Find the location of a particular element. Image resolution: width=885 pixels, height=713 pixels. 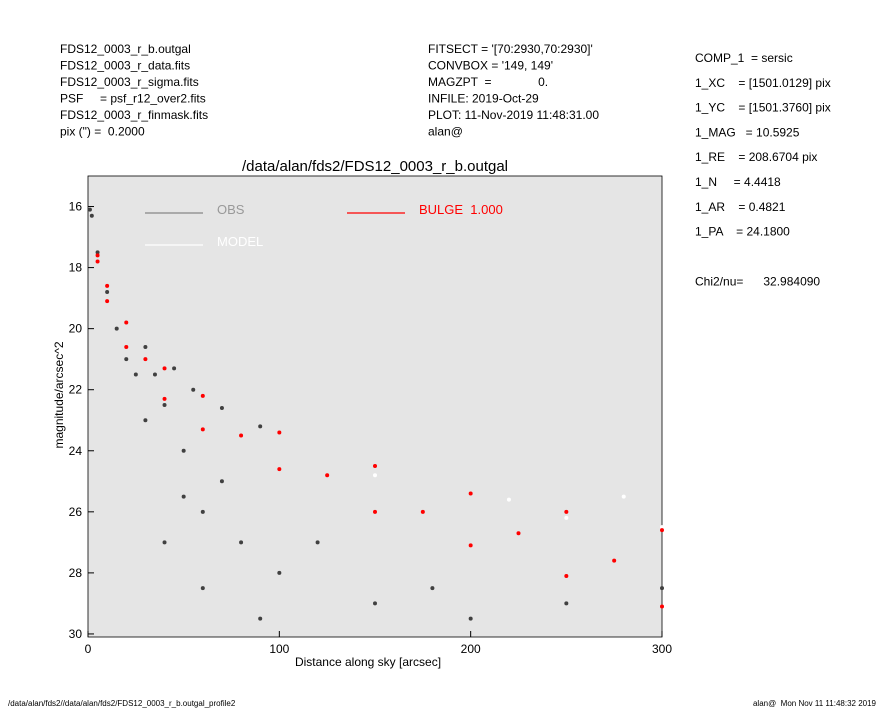

x-tick-label: 0 is located at coordinates (88, 649).